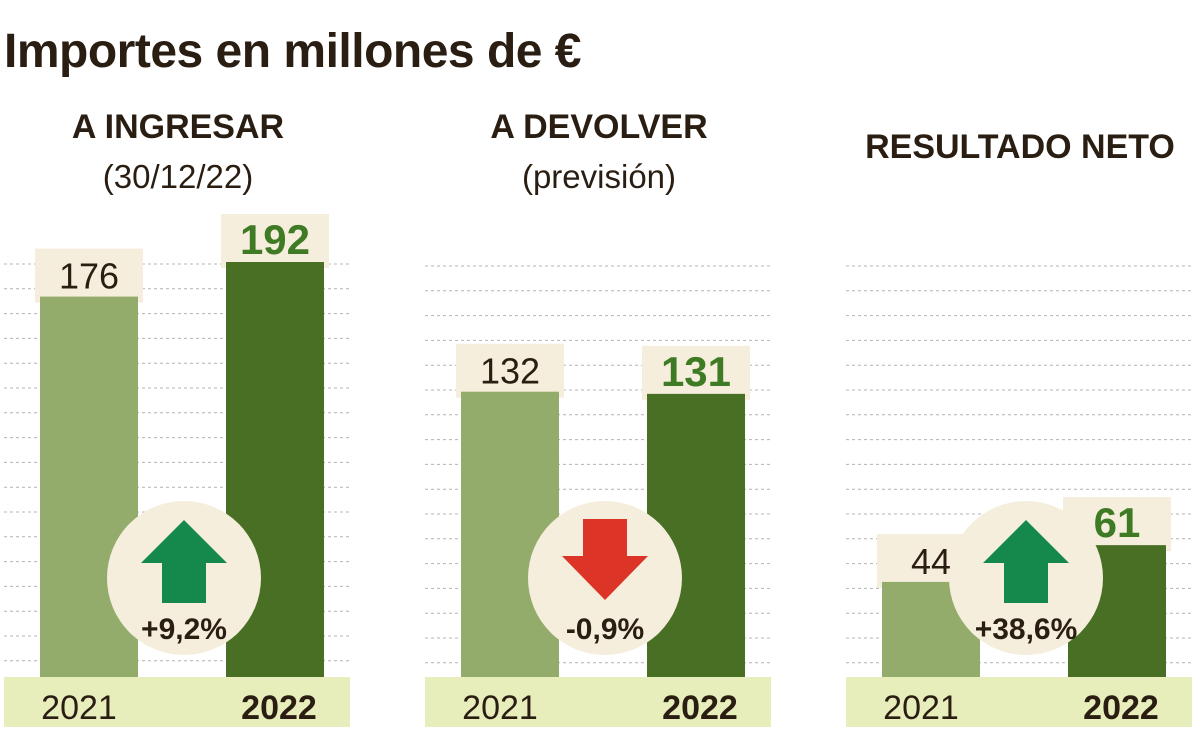 This screenshot has height=740, width=1200. I want to click on panel-subtitle: (30/12/22), so click(178, 176).